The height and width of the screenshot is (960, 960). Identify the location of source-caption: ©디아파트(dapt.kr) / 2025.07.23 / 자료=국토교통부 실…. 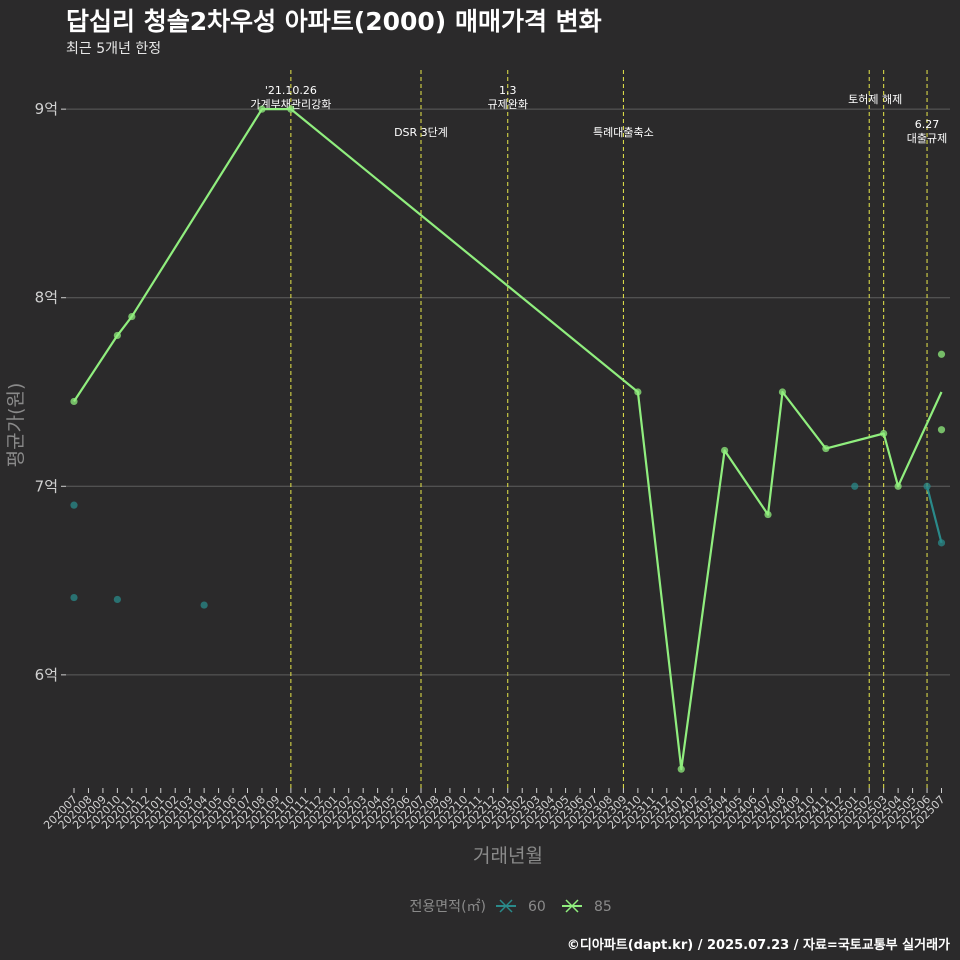
(758, 945).